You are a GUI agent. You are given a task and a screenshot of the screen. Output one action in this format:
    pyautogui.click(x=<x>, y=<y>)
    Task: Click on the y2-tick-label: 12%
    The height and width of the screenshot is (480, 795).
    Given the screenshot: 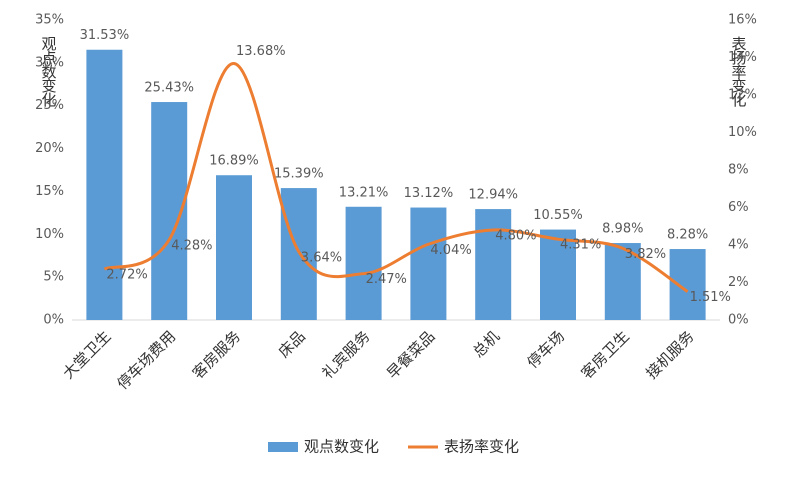 What is the action you would take?
    pyautogui.click(x=742, y=95)
    